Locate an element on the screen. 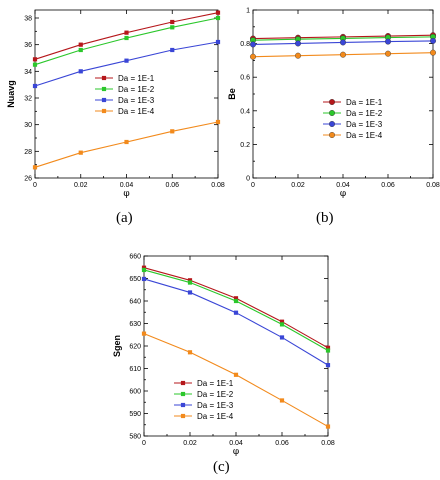 The height and width of the screenshot is (480, 440). y-axis-label: Nuavg is located at coordinates (11, 94).